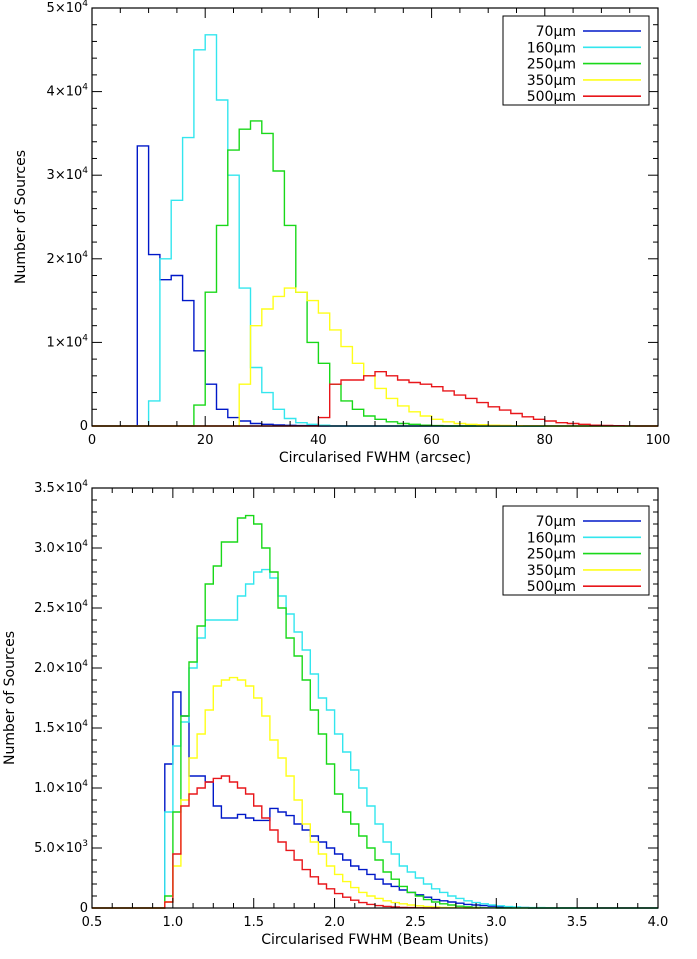 This screenshot has height=959, width=697. Describe the element at coordinates (61, 847) in the screenshot. I see `y-tick-label: 5.0×10³` at that location.